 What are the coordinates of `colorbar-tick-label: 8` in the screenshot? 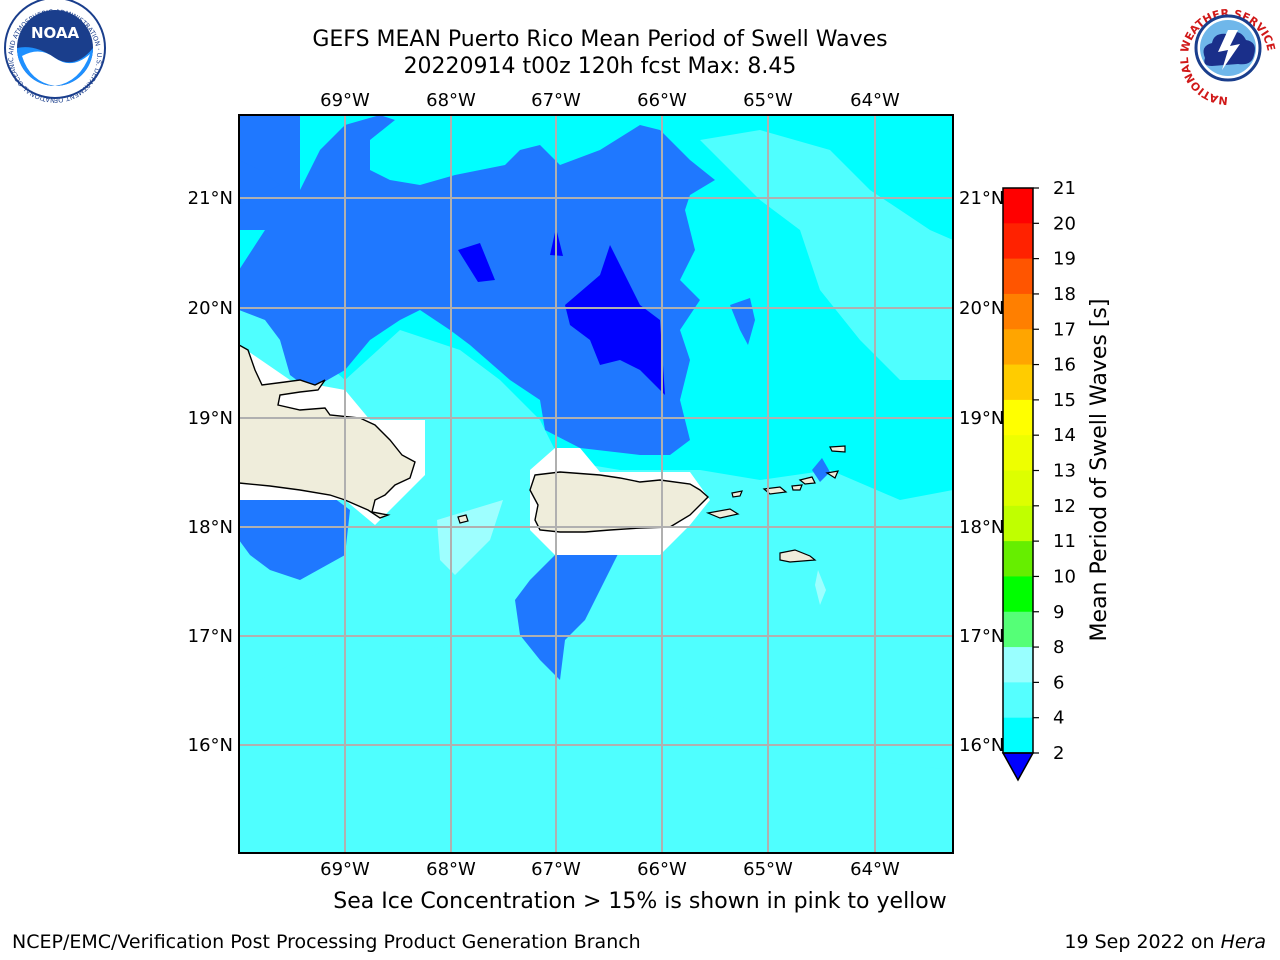 It's located at (1058, 647).